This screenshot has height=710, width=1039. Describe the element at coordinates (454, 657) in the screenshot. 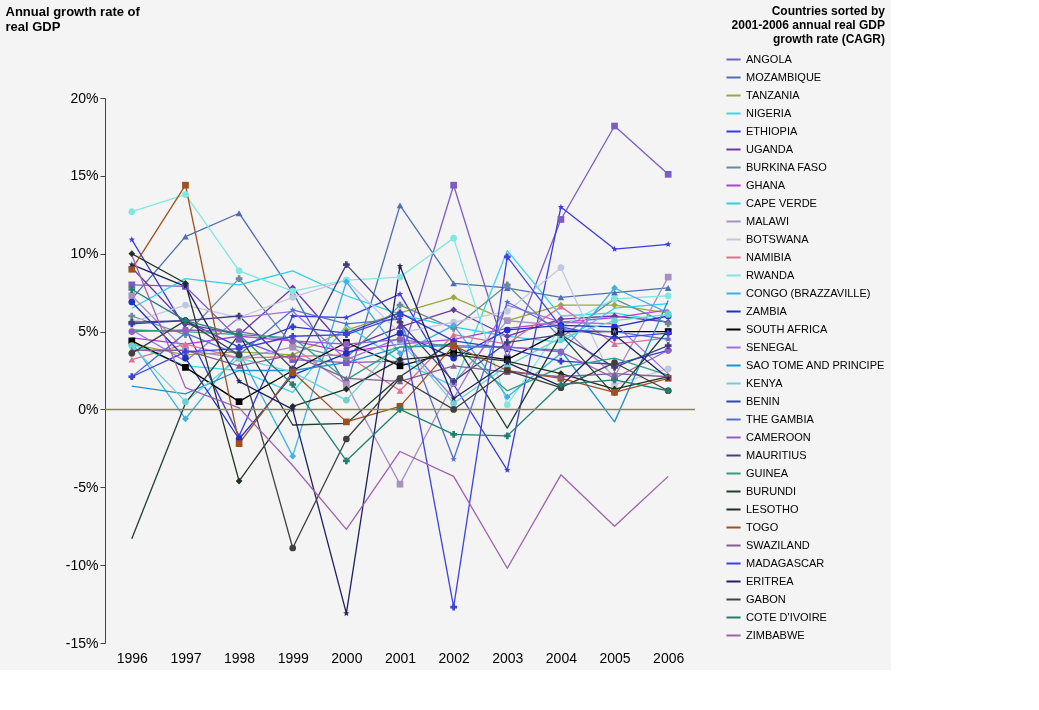

I see `x-tick-label: 2002` at that location.